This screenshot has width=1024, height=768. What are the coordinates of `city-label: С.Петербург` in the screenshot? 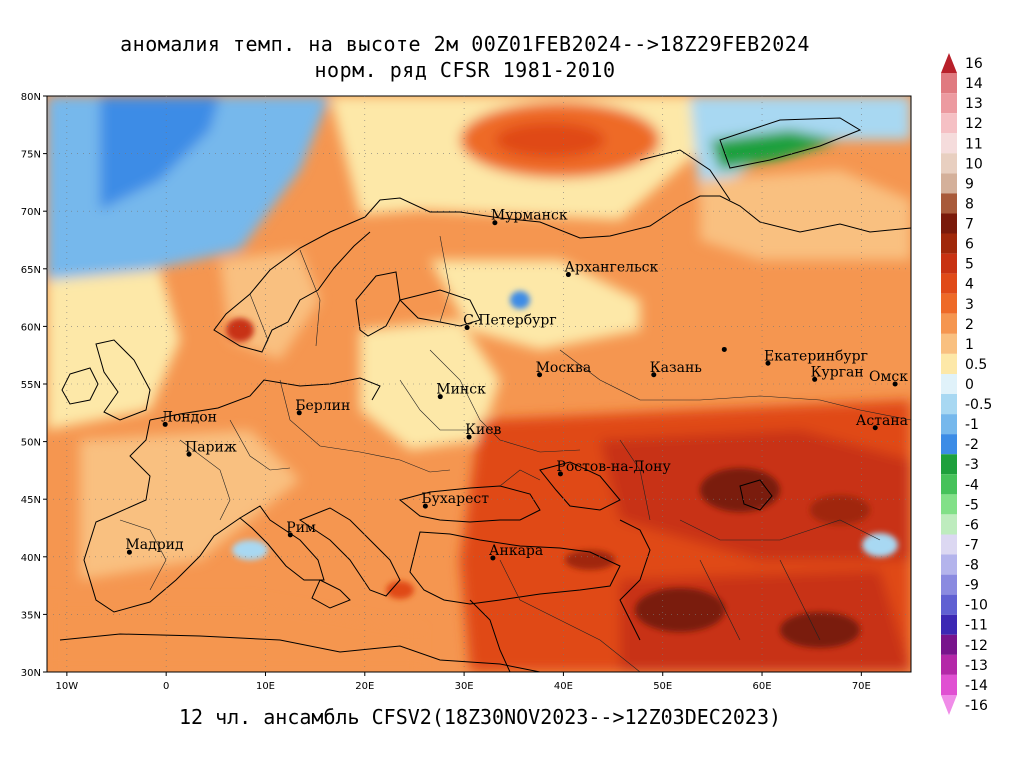 It's located at (510, 321).